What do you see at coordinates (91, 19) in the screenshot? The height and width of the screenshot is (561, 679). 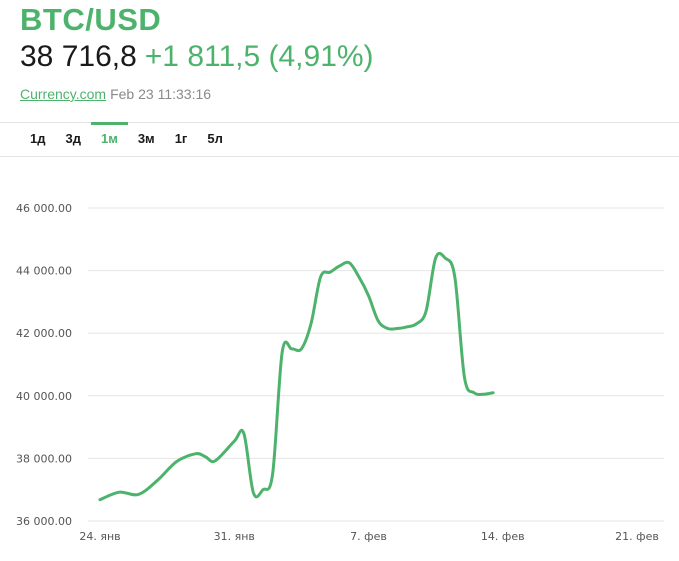 I see `instrument-title: BTC/USD` at bounding box center [91, 19].